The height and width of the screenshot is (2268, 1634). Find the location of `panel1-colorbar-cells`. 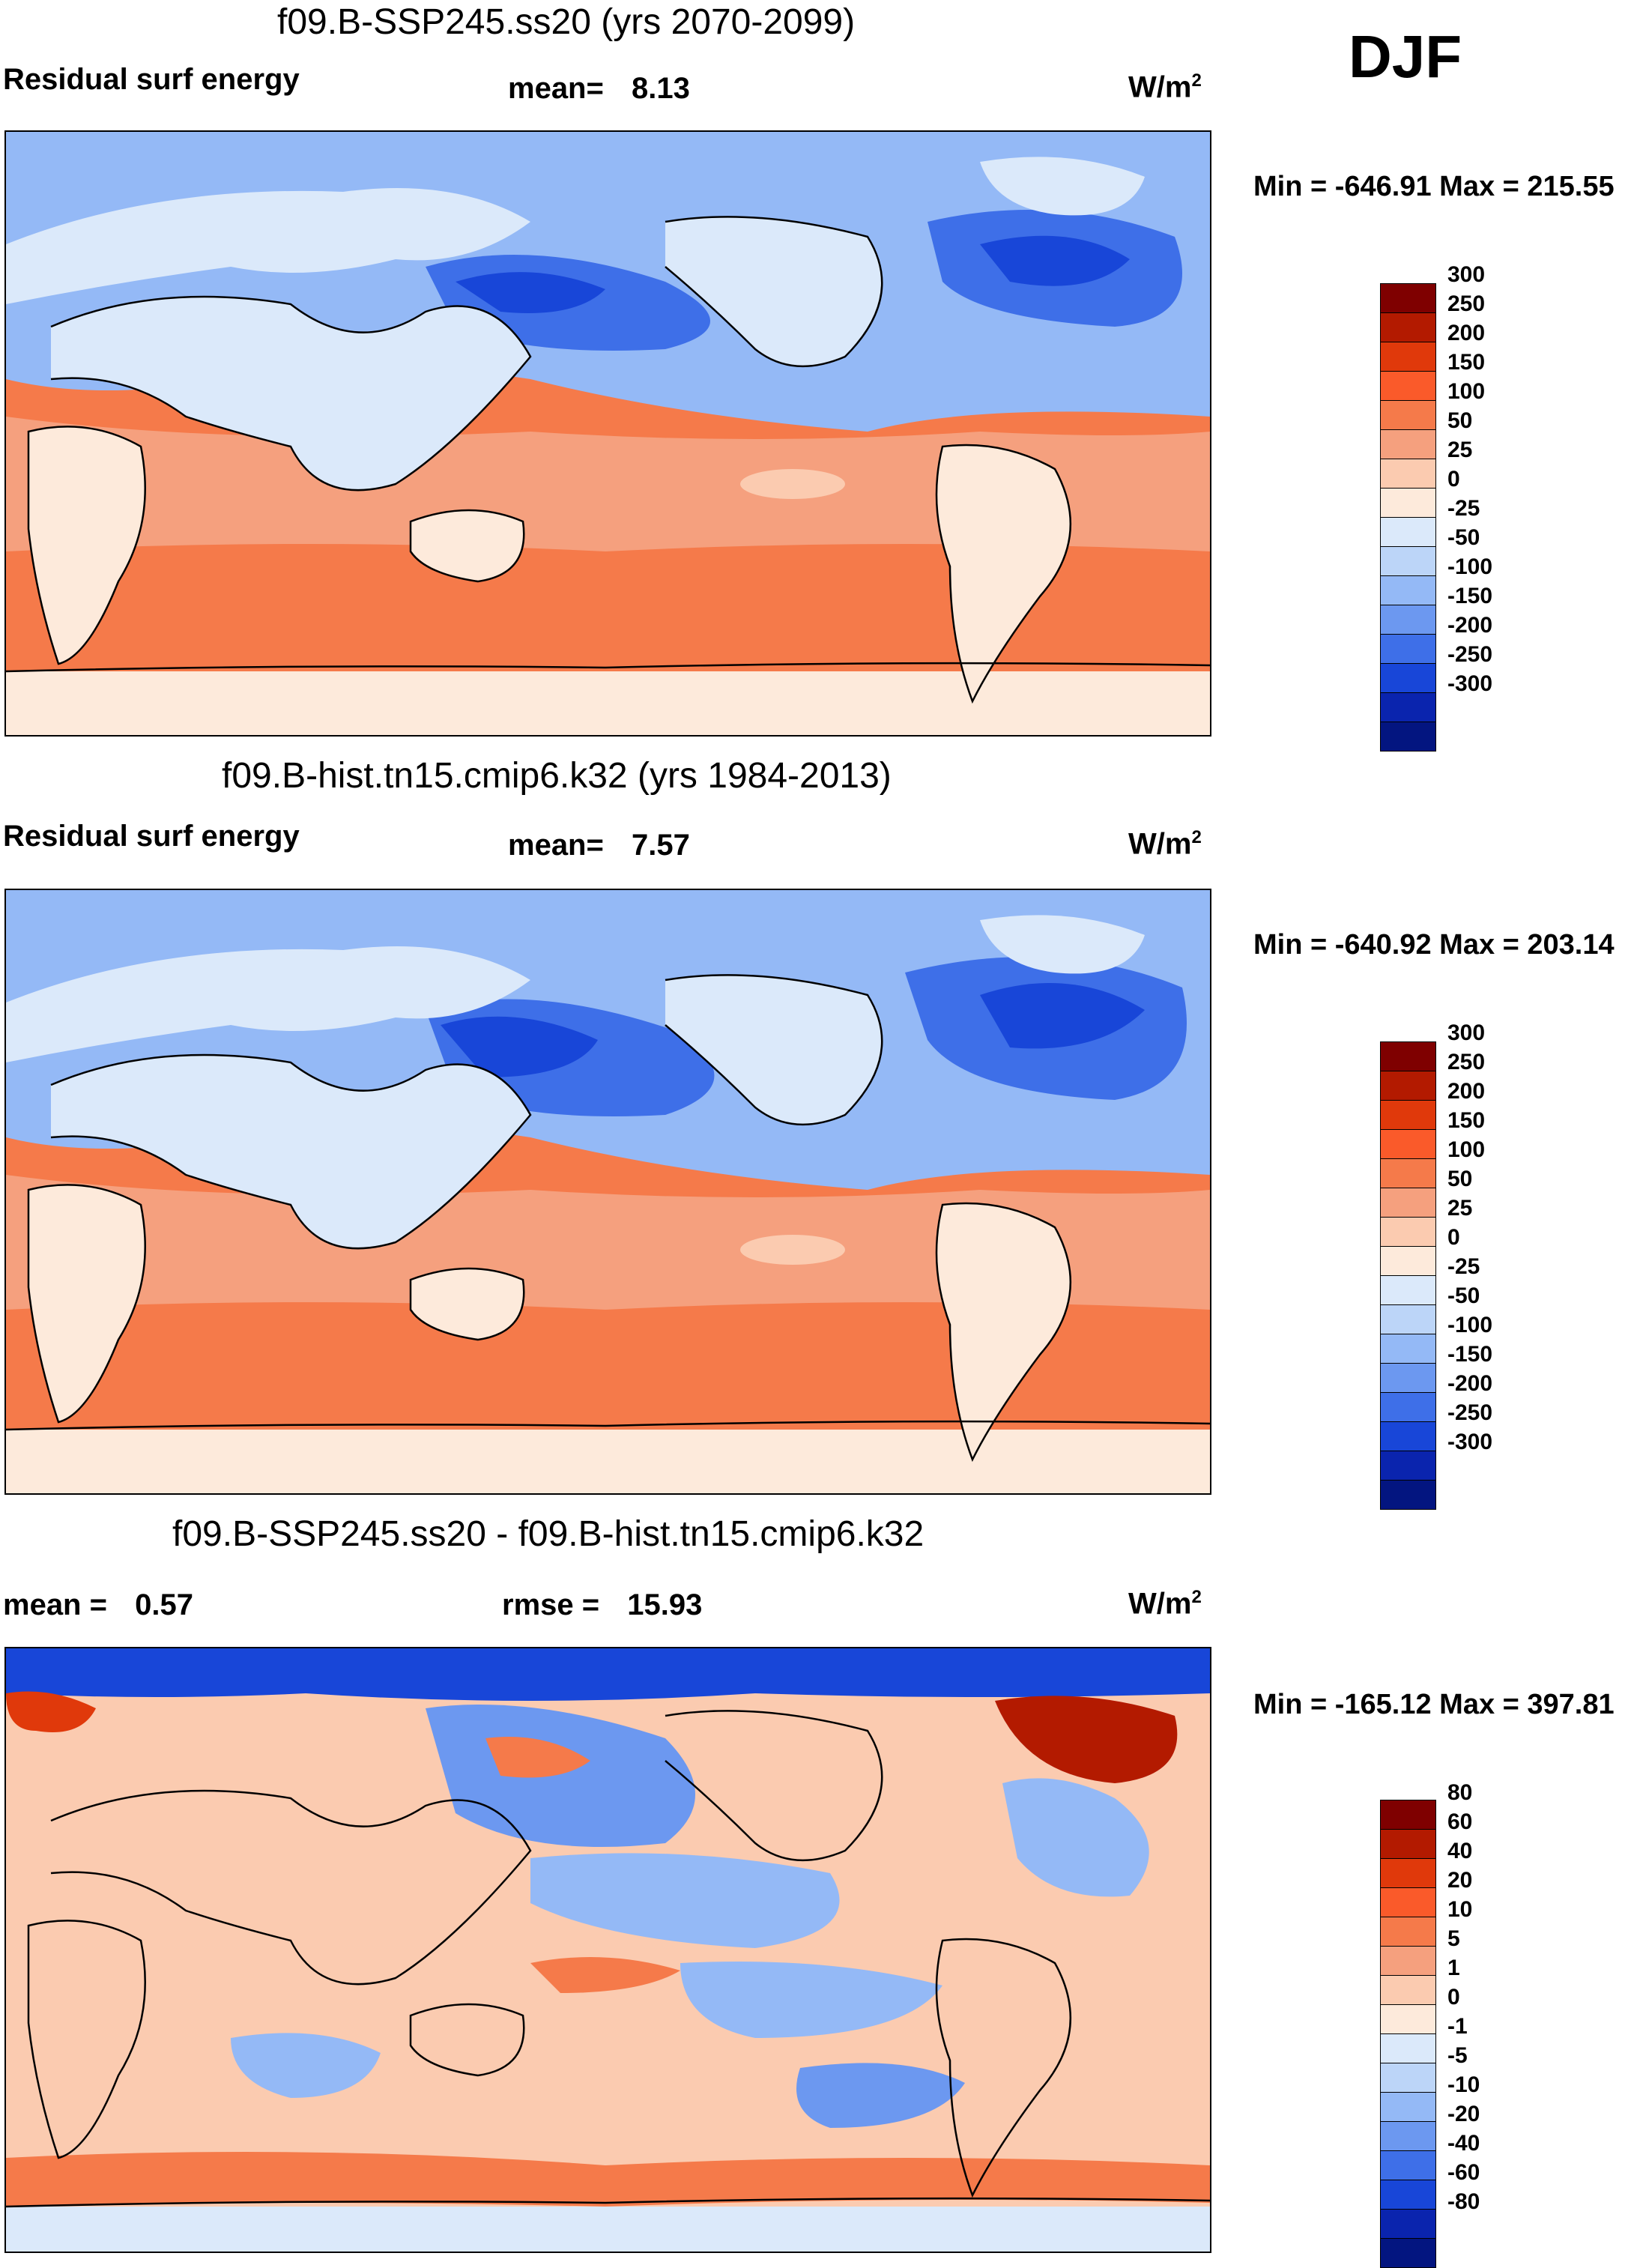

panel1-colorbar-cells is located at coordinates (1408, 517).